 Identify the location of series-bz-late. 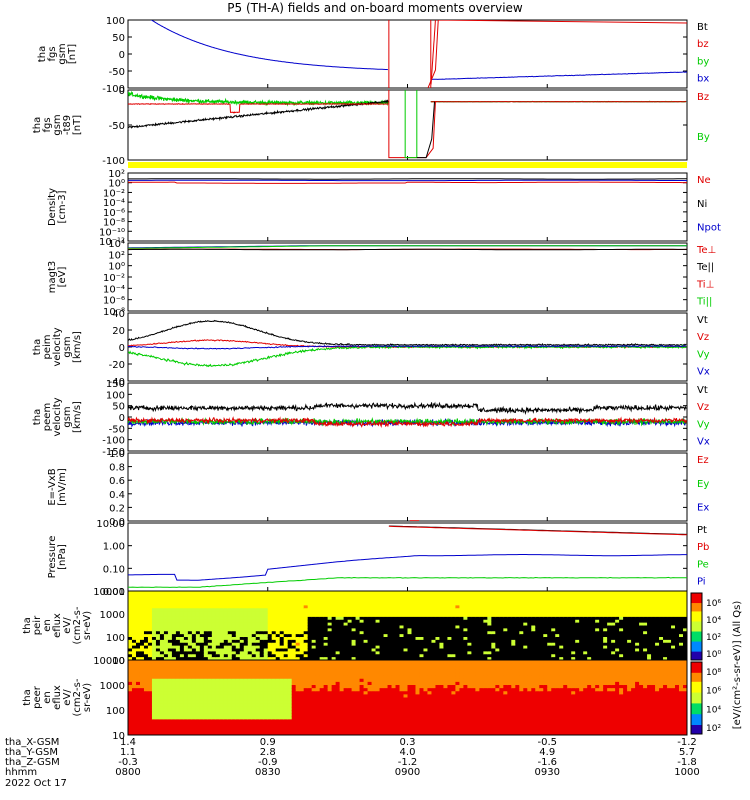
(557, 54).